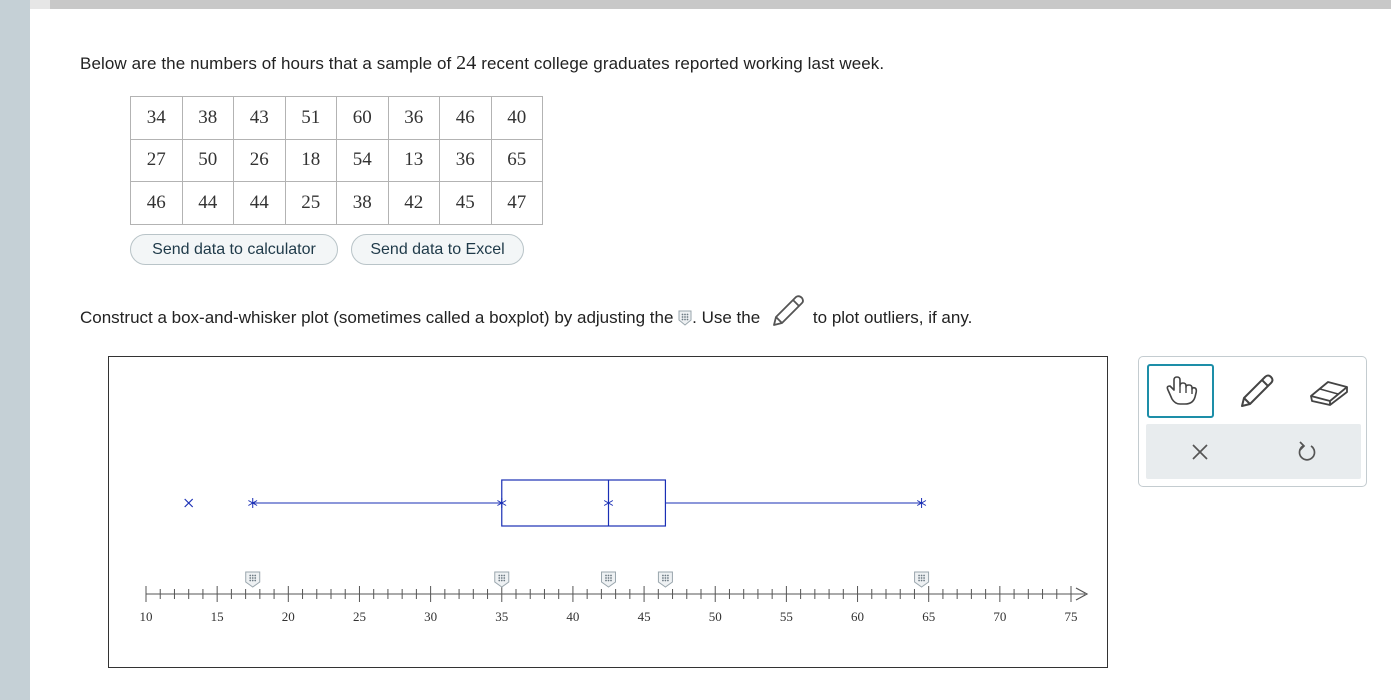 The width and height of the screenshot is (1391, 700). Describe the element at coordinates (217, 616) in the screenshot. I see `tick-label: 15` at that location.